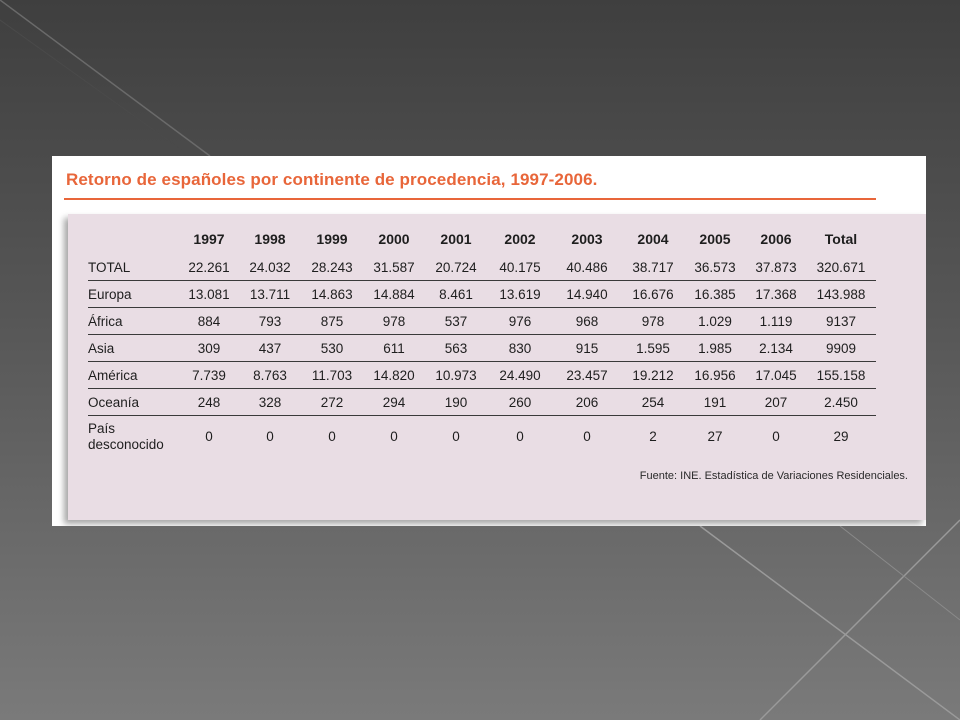  What do you see at coordinates (841, 321) in the screenshot?
I see `table-cell: 9137` at bounding box center [841, 321].